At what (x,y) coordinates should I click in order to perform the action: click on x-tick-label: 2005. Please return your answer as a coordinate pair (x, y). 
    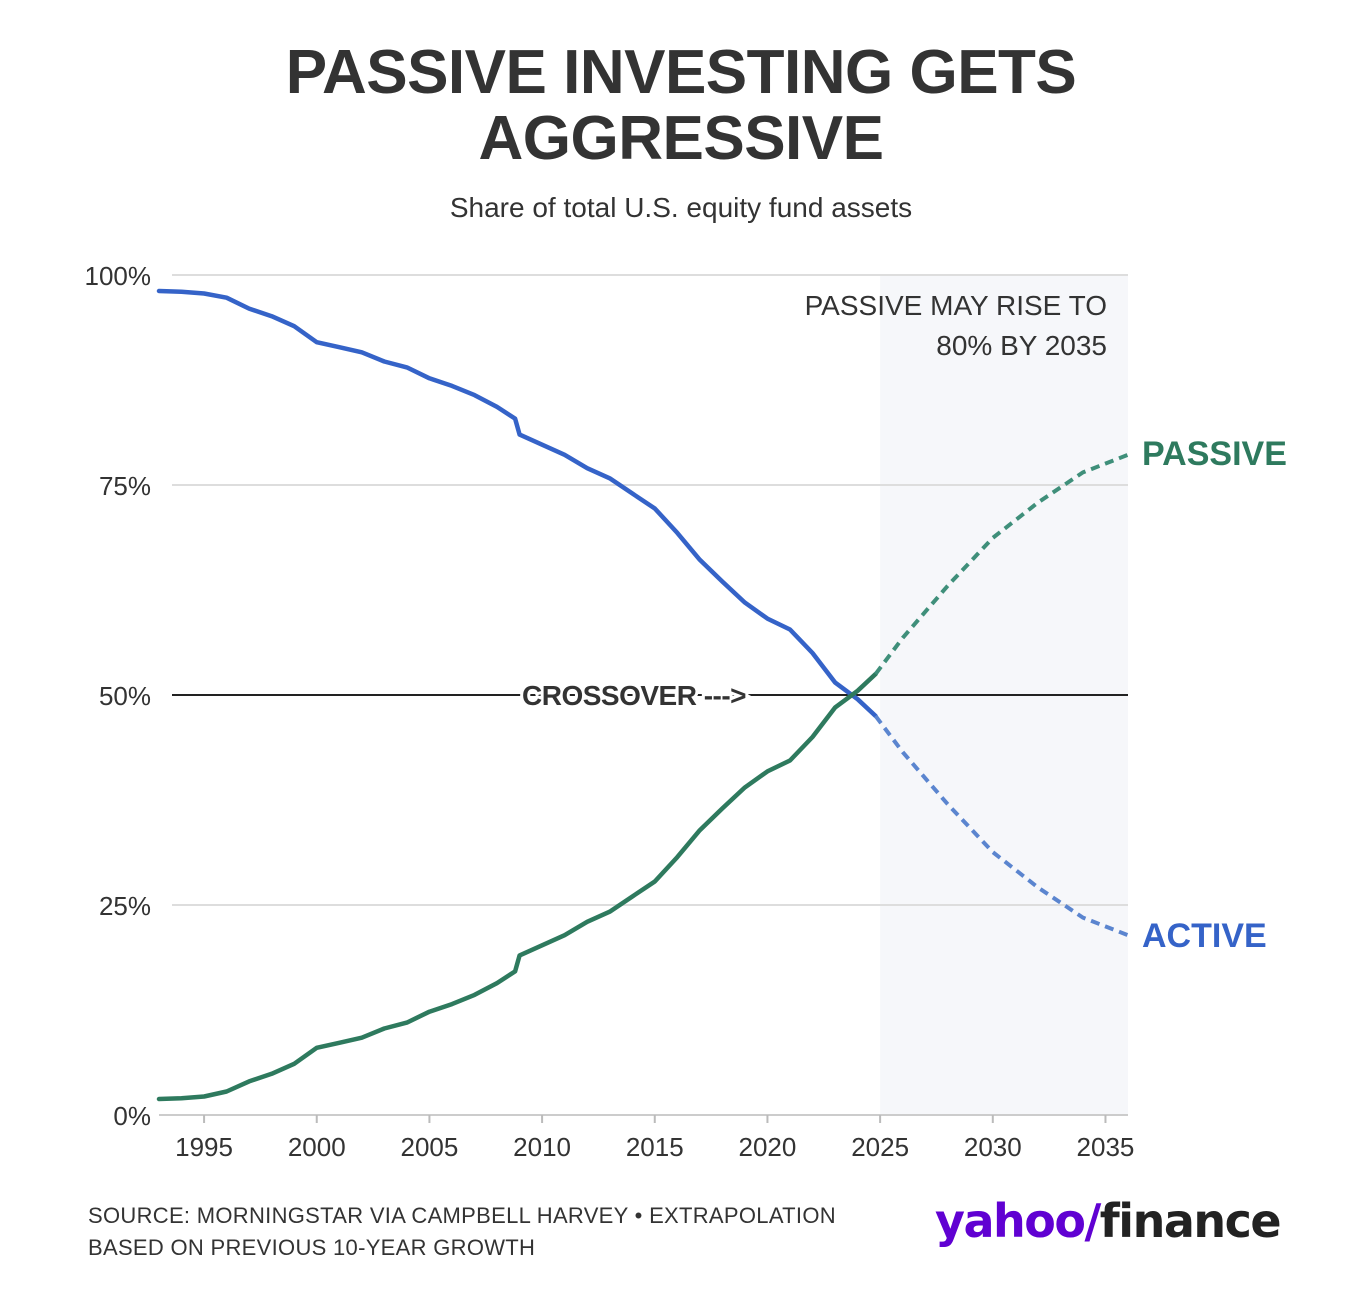
    Looking at the image, I should click on (429, 1147).